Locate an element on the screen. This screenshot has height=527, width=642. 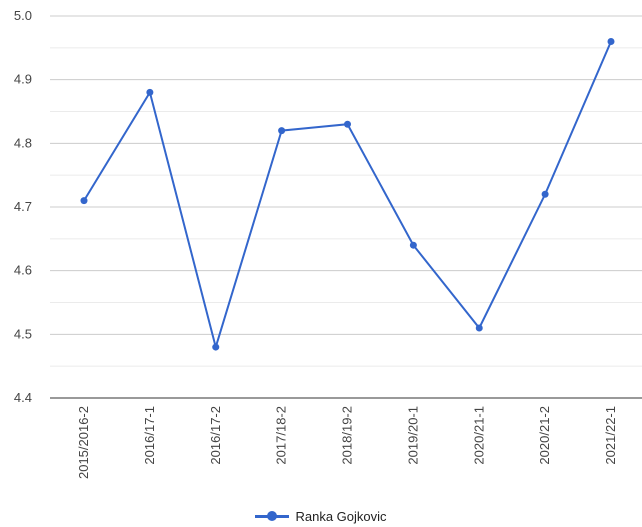
x-tick-label: 2016/17-1 is located at coordinates (149, 435).